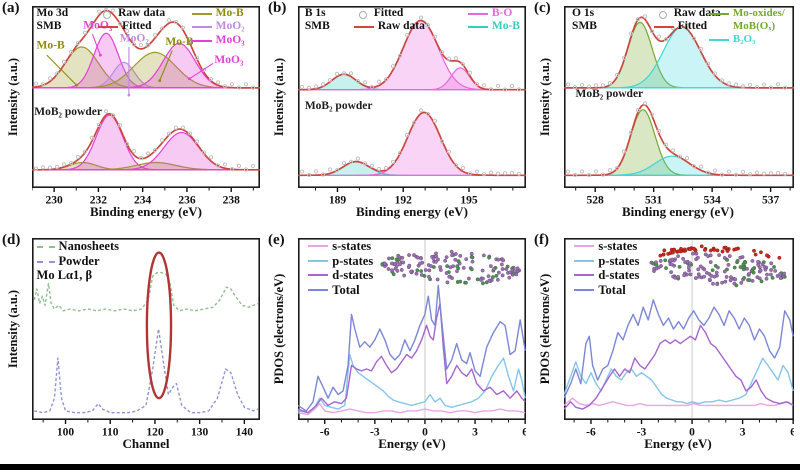 The height and width of the screenshot is (474, 800). What do you see at coordinates (110, 433) in the screenshot?
I see `svg-text: 110` at bounding box center [110, 433].